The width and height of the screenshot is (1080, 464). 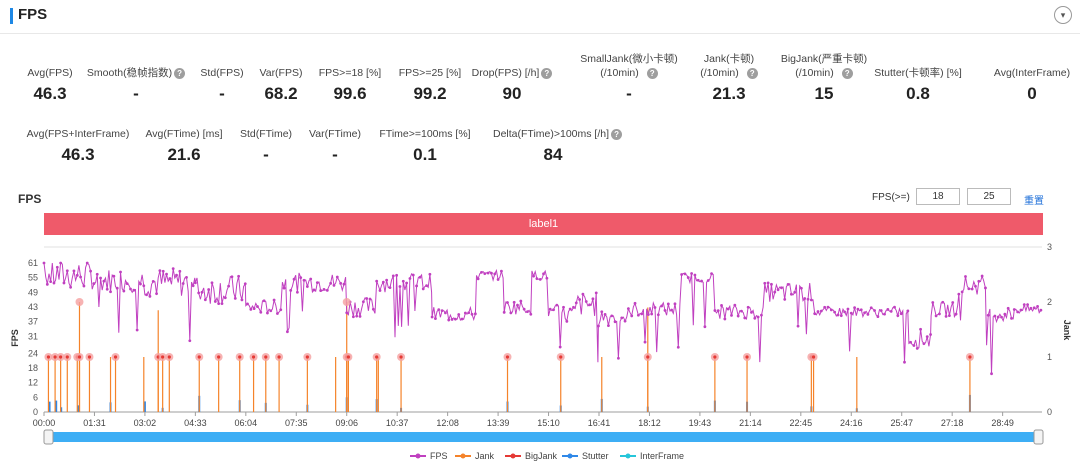 I want to click on x-tick-label: 01:31, so click(x=94, y=423).